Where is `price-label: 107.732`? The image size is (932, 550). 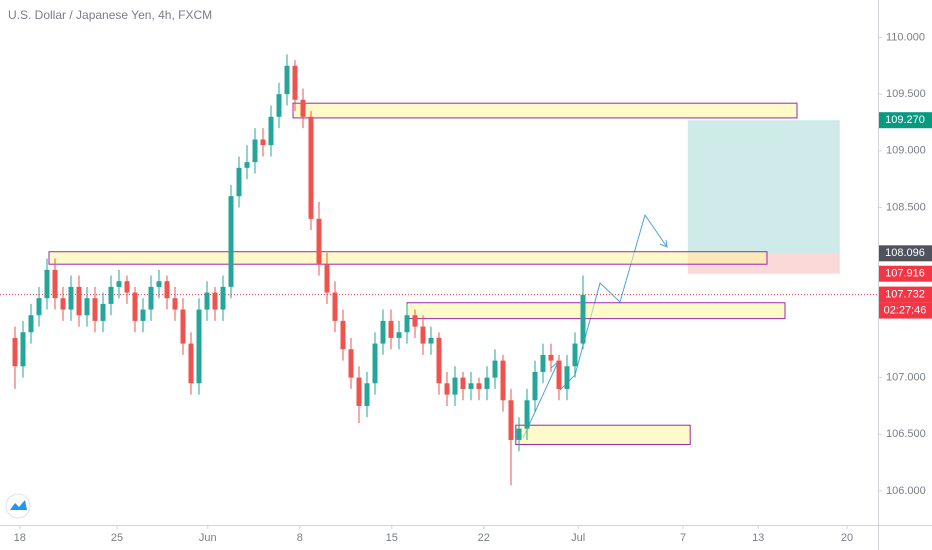 price-label: 107.732 is located at coordinates (905, 294).